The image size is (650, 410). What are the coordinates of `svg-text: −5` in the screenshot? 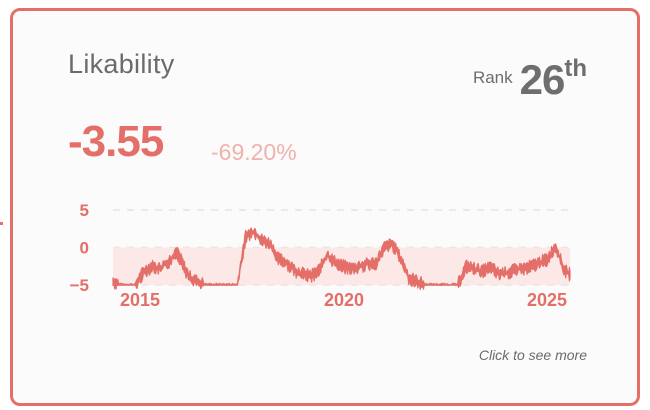 It's located at (79, 285).